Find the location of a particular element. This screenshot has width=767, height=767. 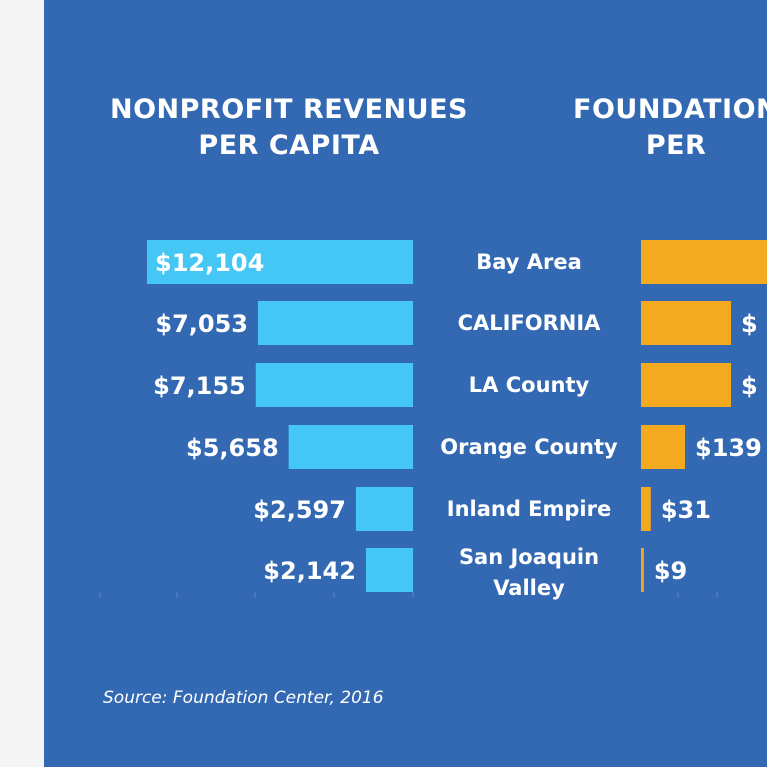

right-title-line-1: FOUNDATION is located at coordinates (670, 109).